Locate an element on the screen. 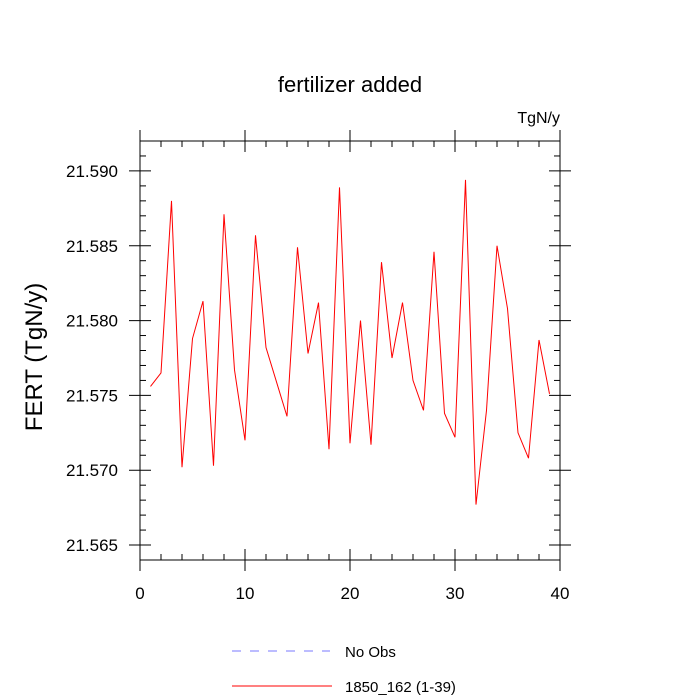  x-tick-label: 0 is located at coordinates (139, 593).